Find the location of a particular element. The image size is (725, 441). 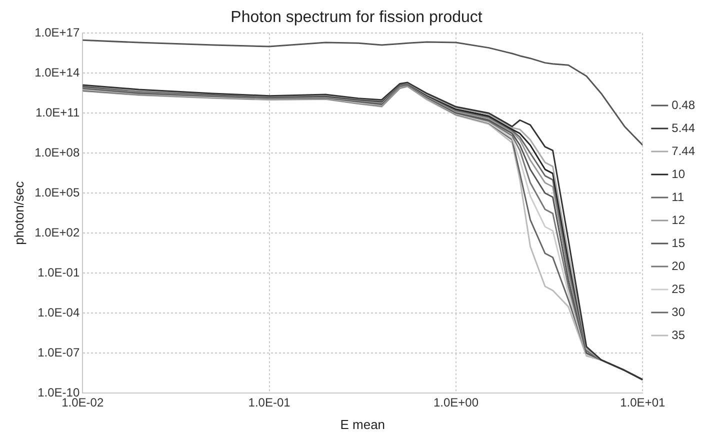

x-tick-label: 1.0E+01 is located at coordinates (643, 403).